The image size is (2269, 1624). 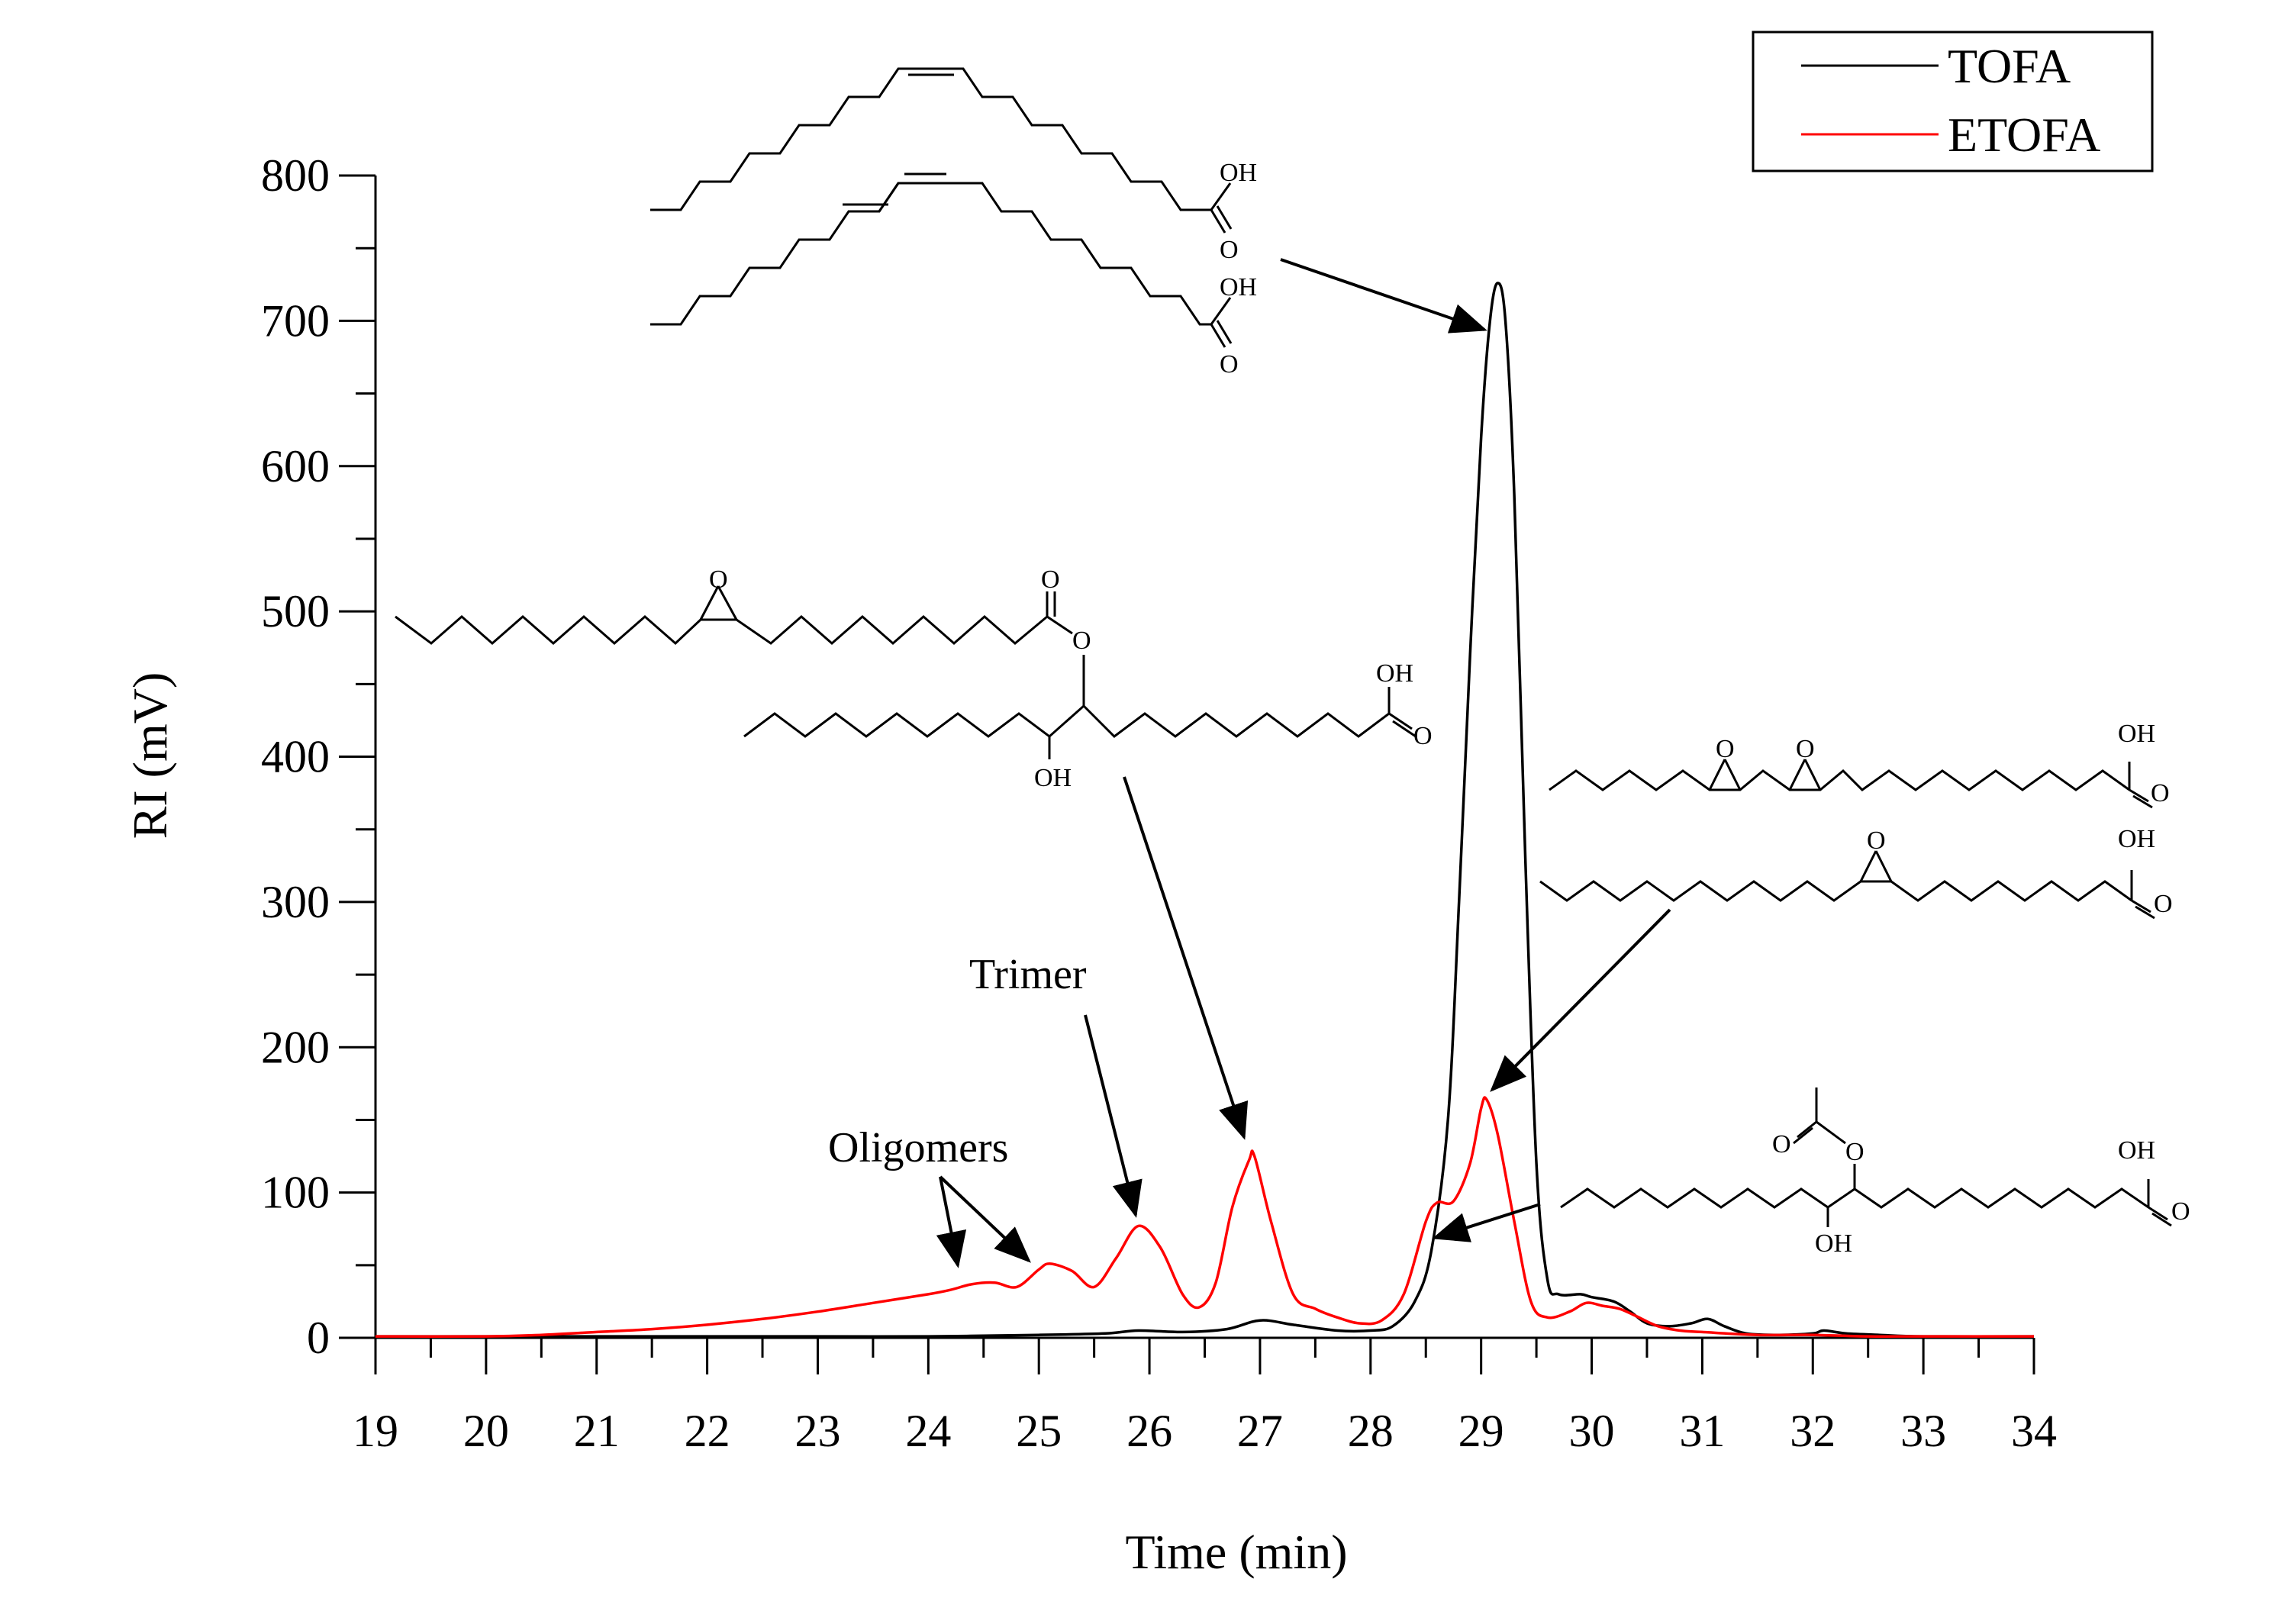 What do you see at coordinates (597, 1431) in the screenshot?
I see `x-tick-label: 21` at bounding box center [597, 1431].